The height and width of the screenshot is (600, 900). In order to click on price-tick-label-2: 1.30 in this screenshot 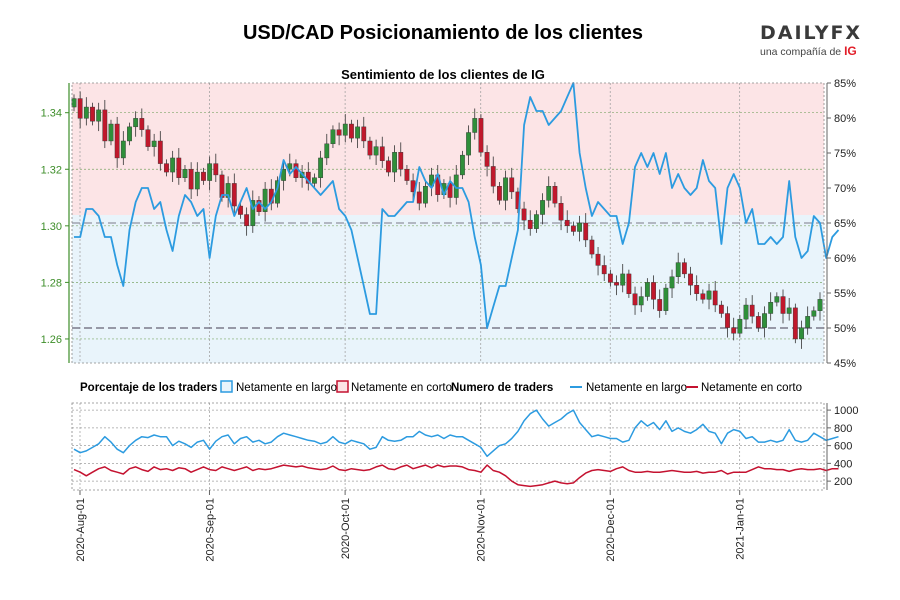, I will do `click(51, 227)`.